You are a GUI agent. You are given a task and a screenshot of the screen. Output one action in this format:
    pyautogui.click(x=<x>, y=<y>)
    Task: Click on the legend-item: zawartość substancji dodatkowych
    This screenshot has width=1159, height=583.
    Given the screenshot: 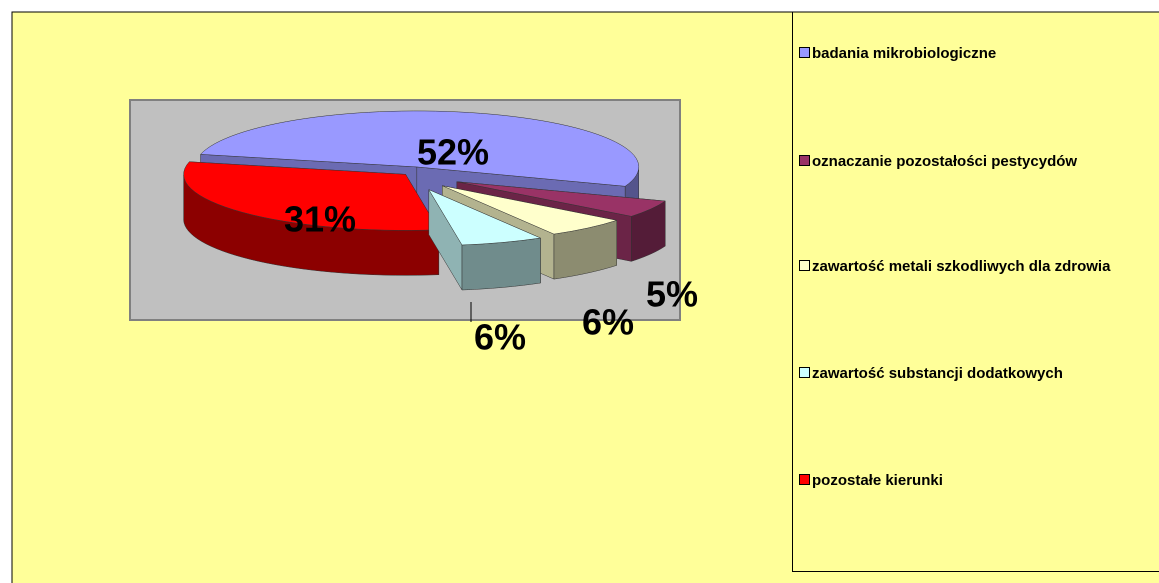 What is the action you would take?
    pyautogui.click(x=931, y=373)
    